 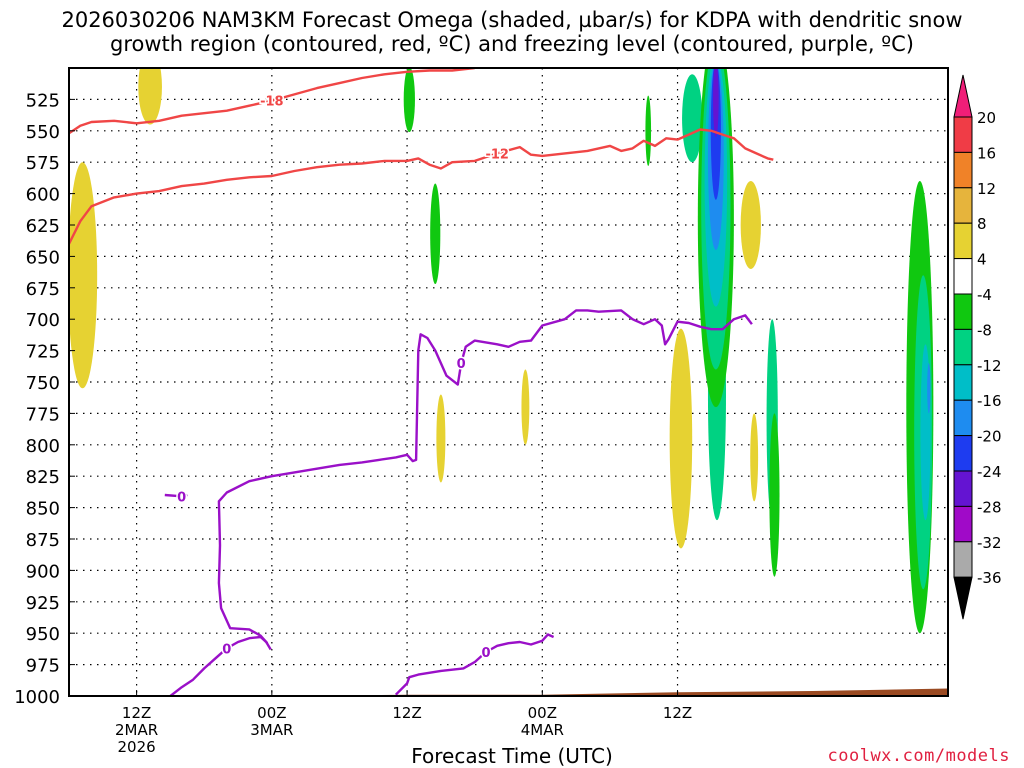 I want to click on colorbar-label: 12, so click(x=986, y=189).